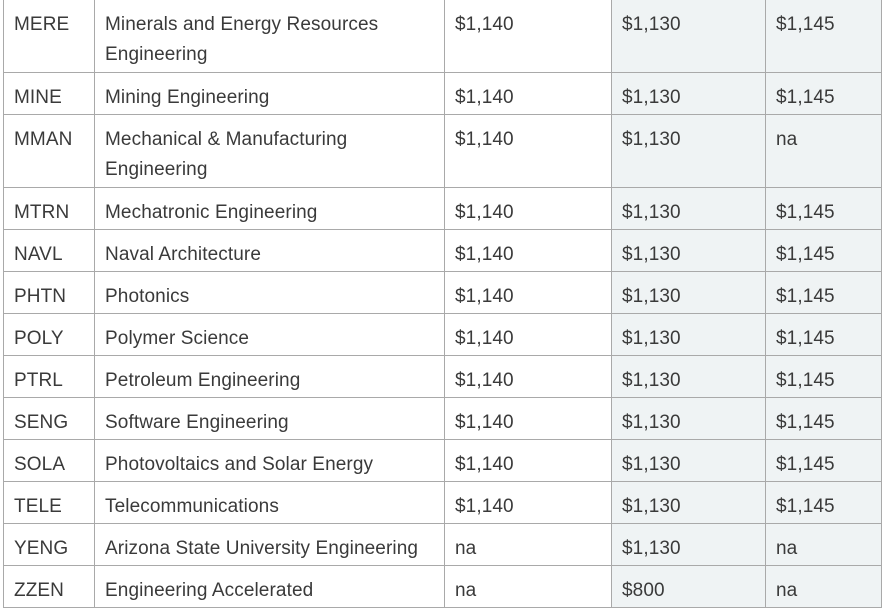  I want to click on course-name-cell: Photonics, so click(269, 292).